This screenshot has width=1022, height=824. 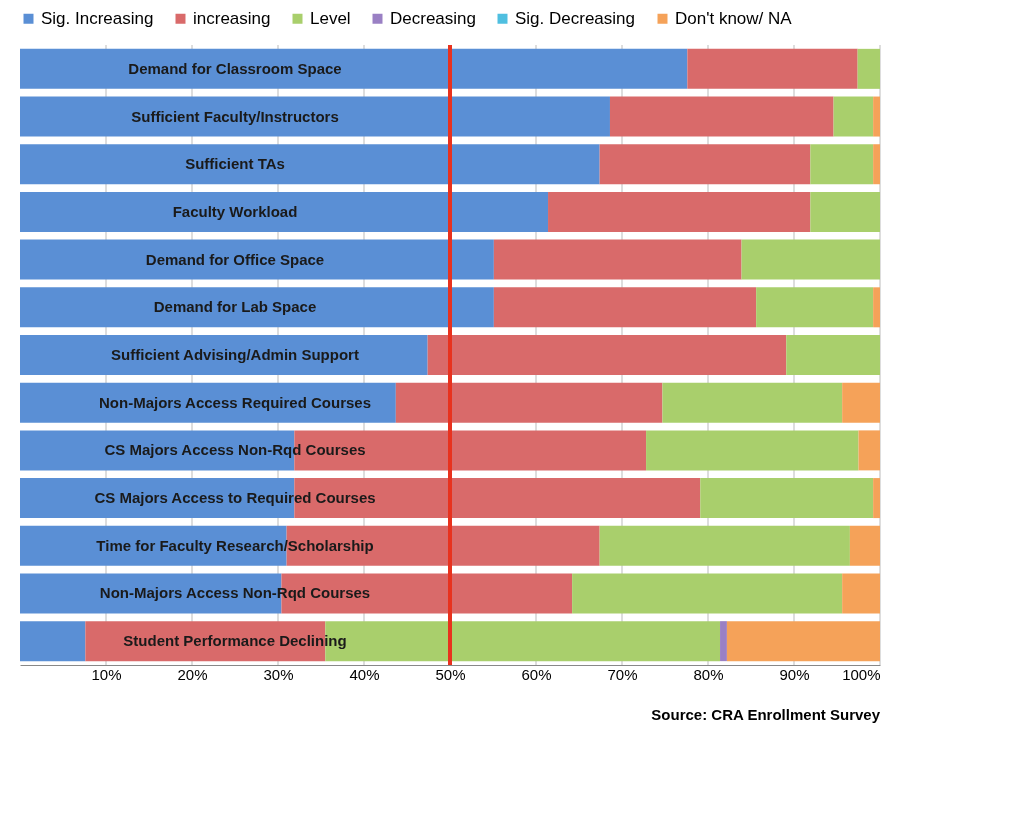 What do you see at coordinates (235, 402) in the screenshot?
I see `y-tick-label: Non-Majors Access Required Courses` at bounding box center [235, 402].